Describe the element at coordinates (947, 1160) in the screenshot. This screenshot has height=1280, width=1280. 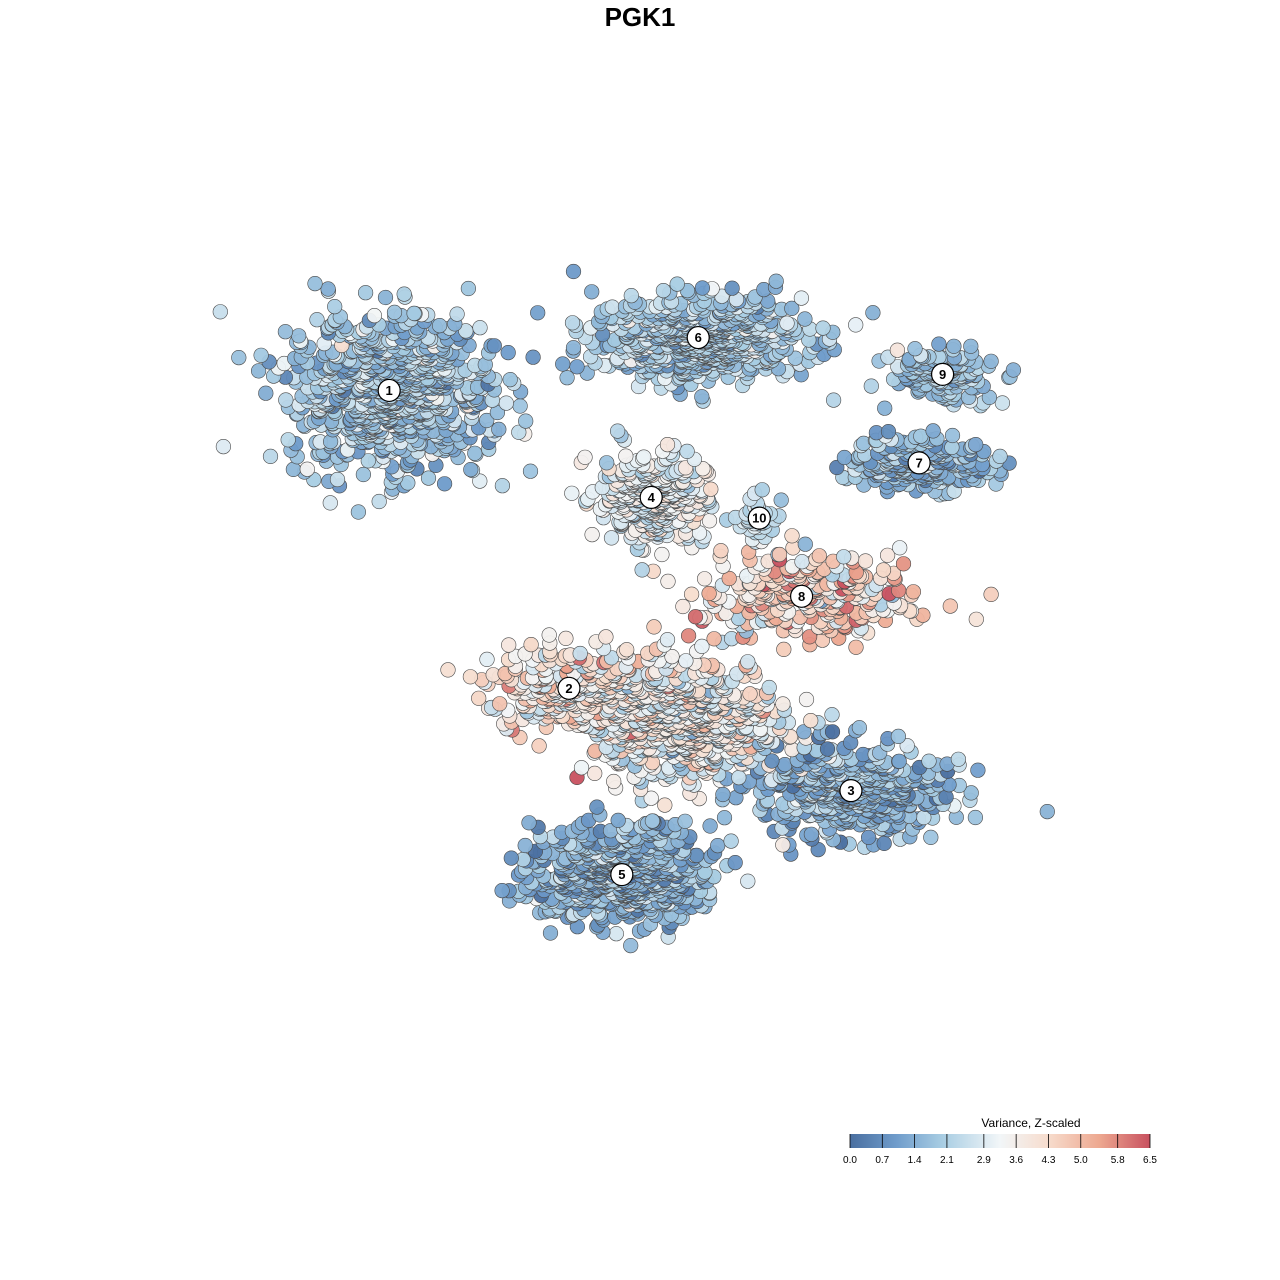
I see `legend-tick-label: 2.1` at that location.